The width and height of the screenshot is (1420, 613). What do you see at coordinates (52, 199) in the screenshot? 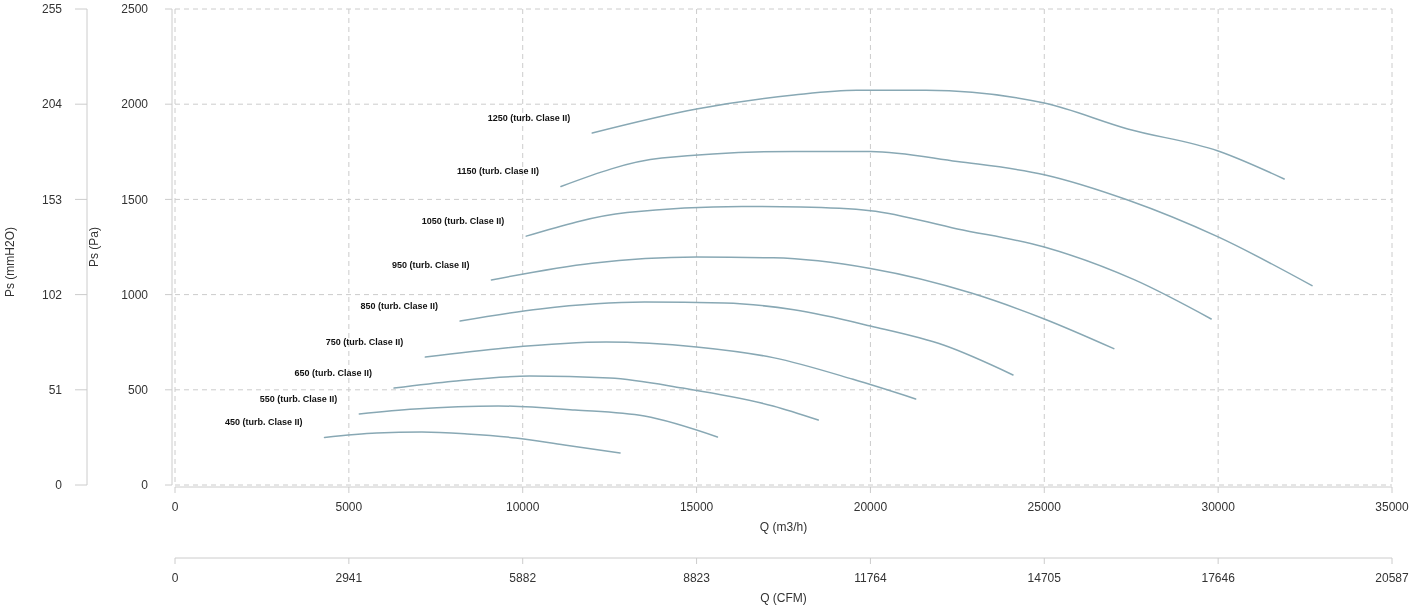
I see `y2-tick-label: 153` at bounding box center [52, 199].